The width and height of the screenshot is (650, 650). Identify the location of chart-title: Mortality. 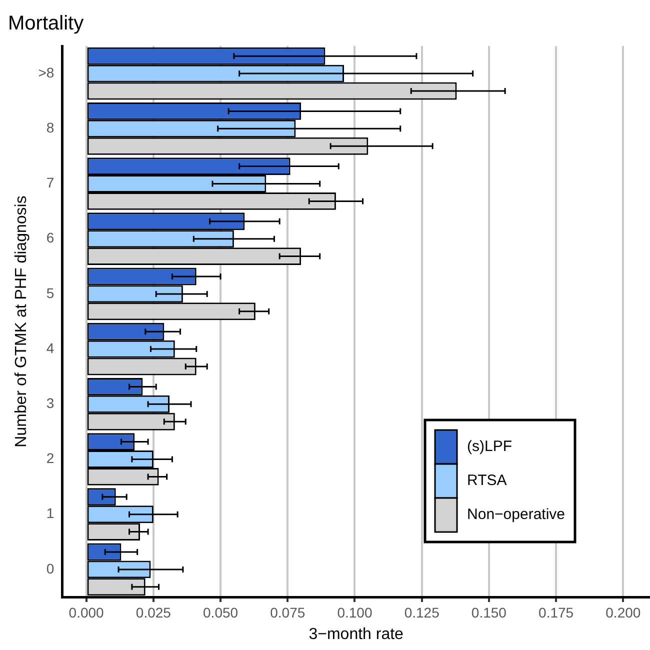
(46, 23).